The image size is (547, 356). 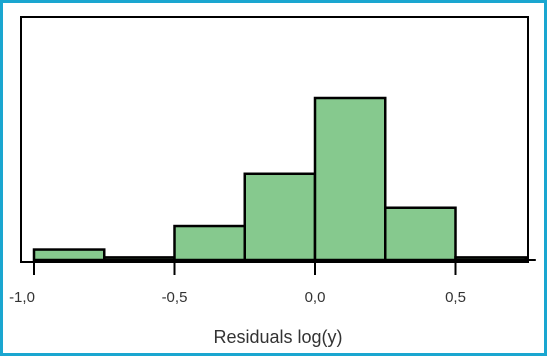 What do you see at coordinates (237, 283) in the screenshot?
I see `x-ticks-group: -1,0 -0,5 0,0 0,5` at bounding box center [237, 283].